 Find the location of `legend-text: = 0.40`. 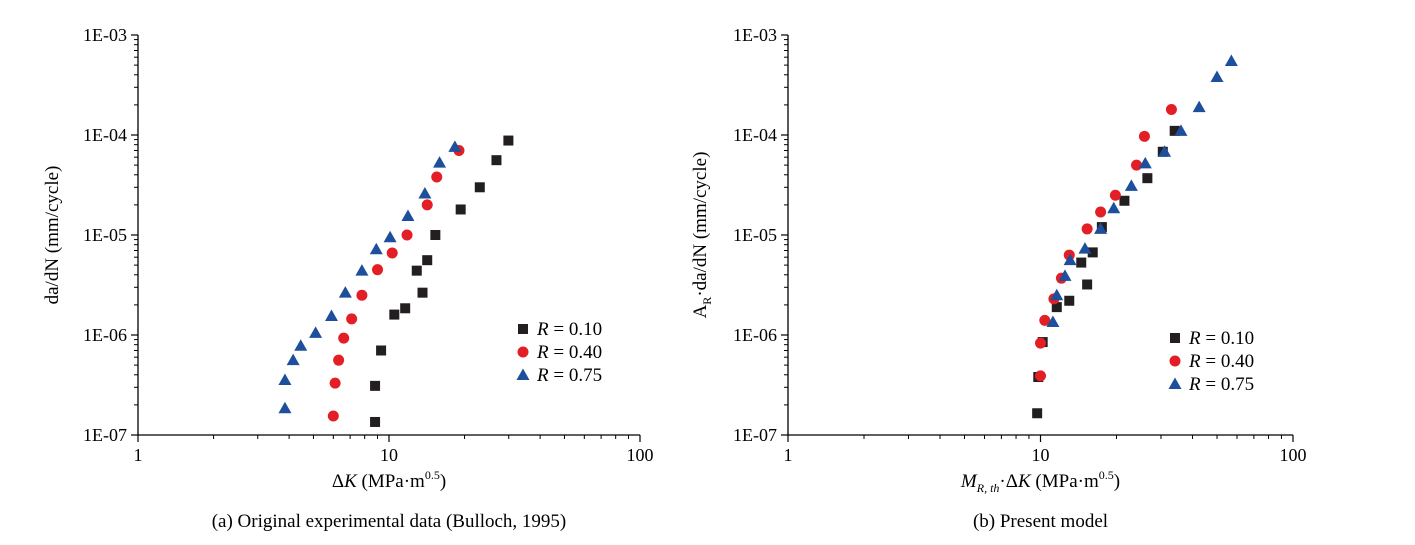

legend-text: = 0.40 is located at coordinates (575, 352).